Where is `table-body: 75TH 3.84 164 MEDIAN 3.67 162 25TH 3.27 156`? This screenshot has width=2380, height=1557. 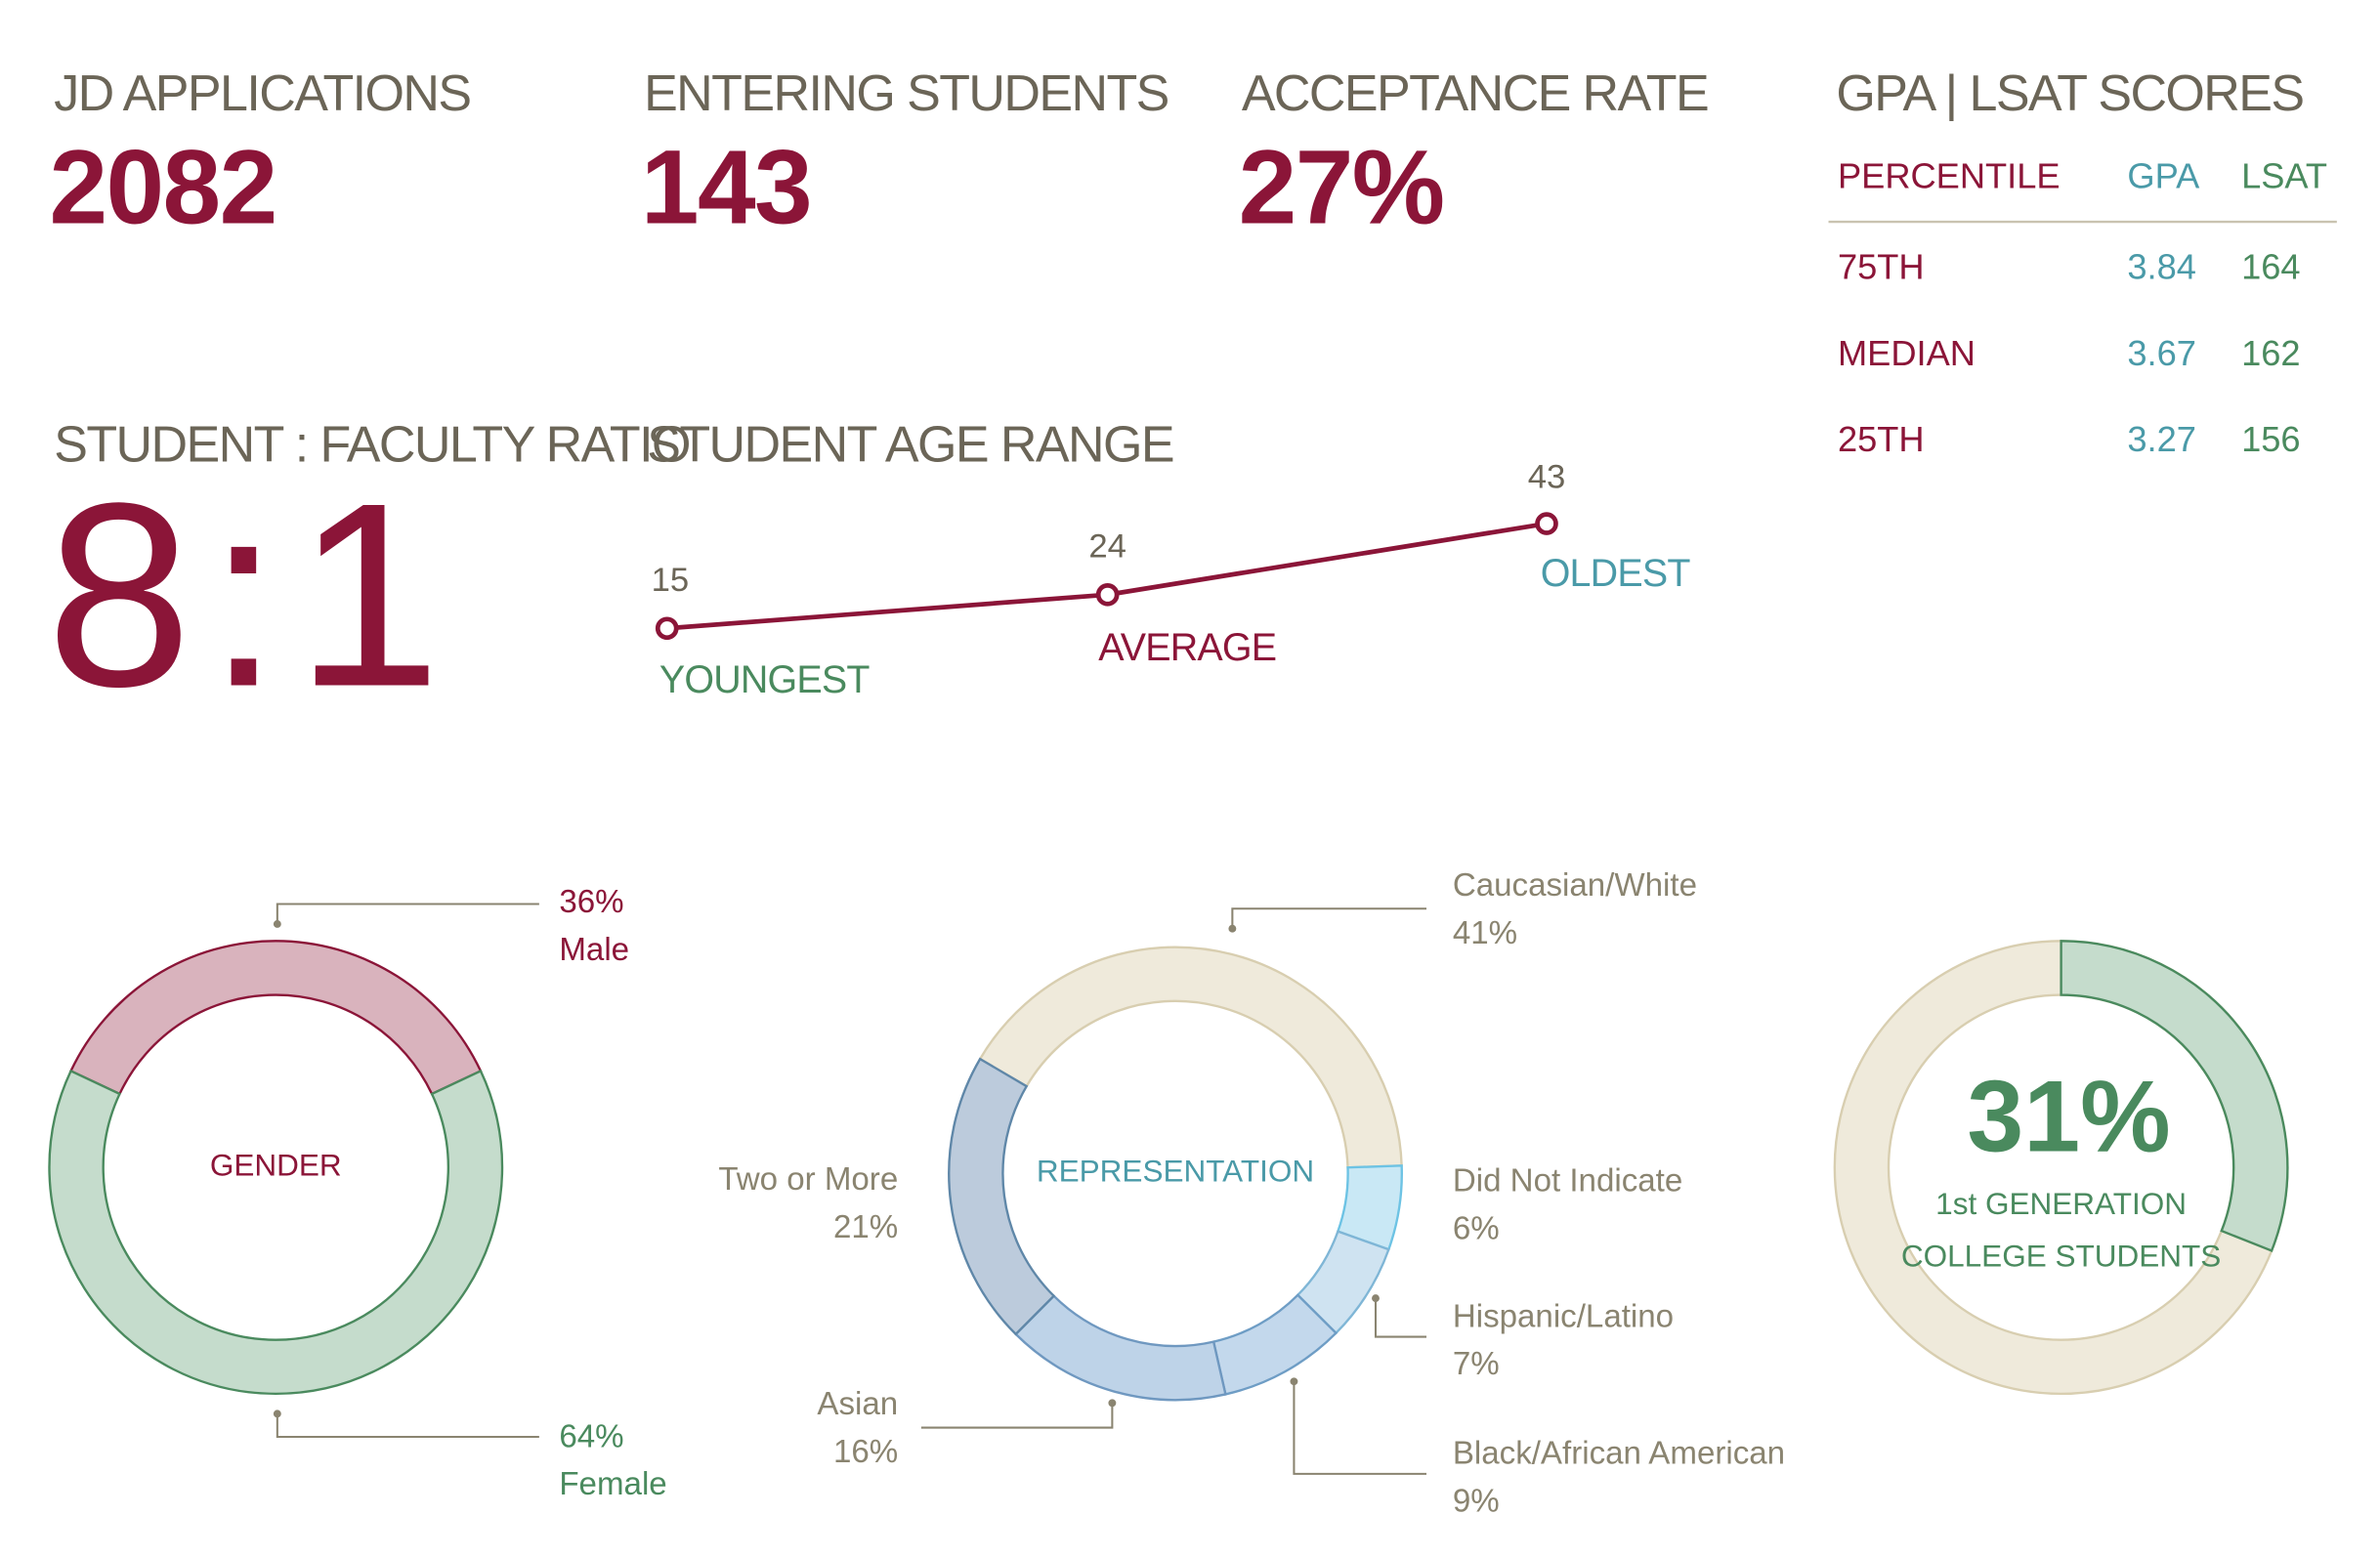 table-body: 75TH 3.84 164 MEDIAN 3.67 162 25TH 3.27 156 is located at coordinates (2069, 352).